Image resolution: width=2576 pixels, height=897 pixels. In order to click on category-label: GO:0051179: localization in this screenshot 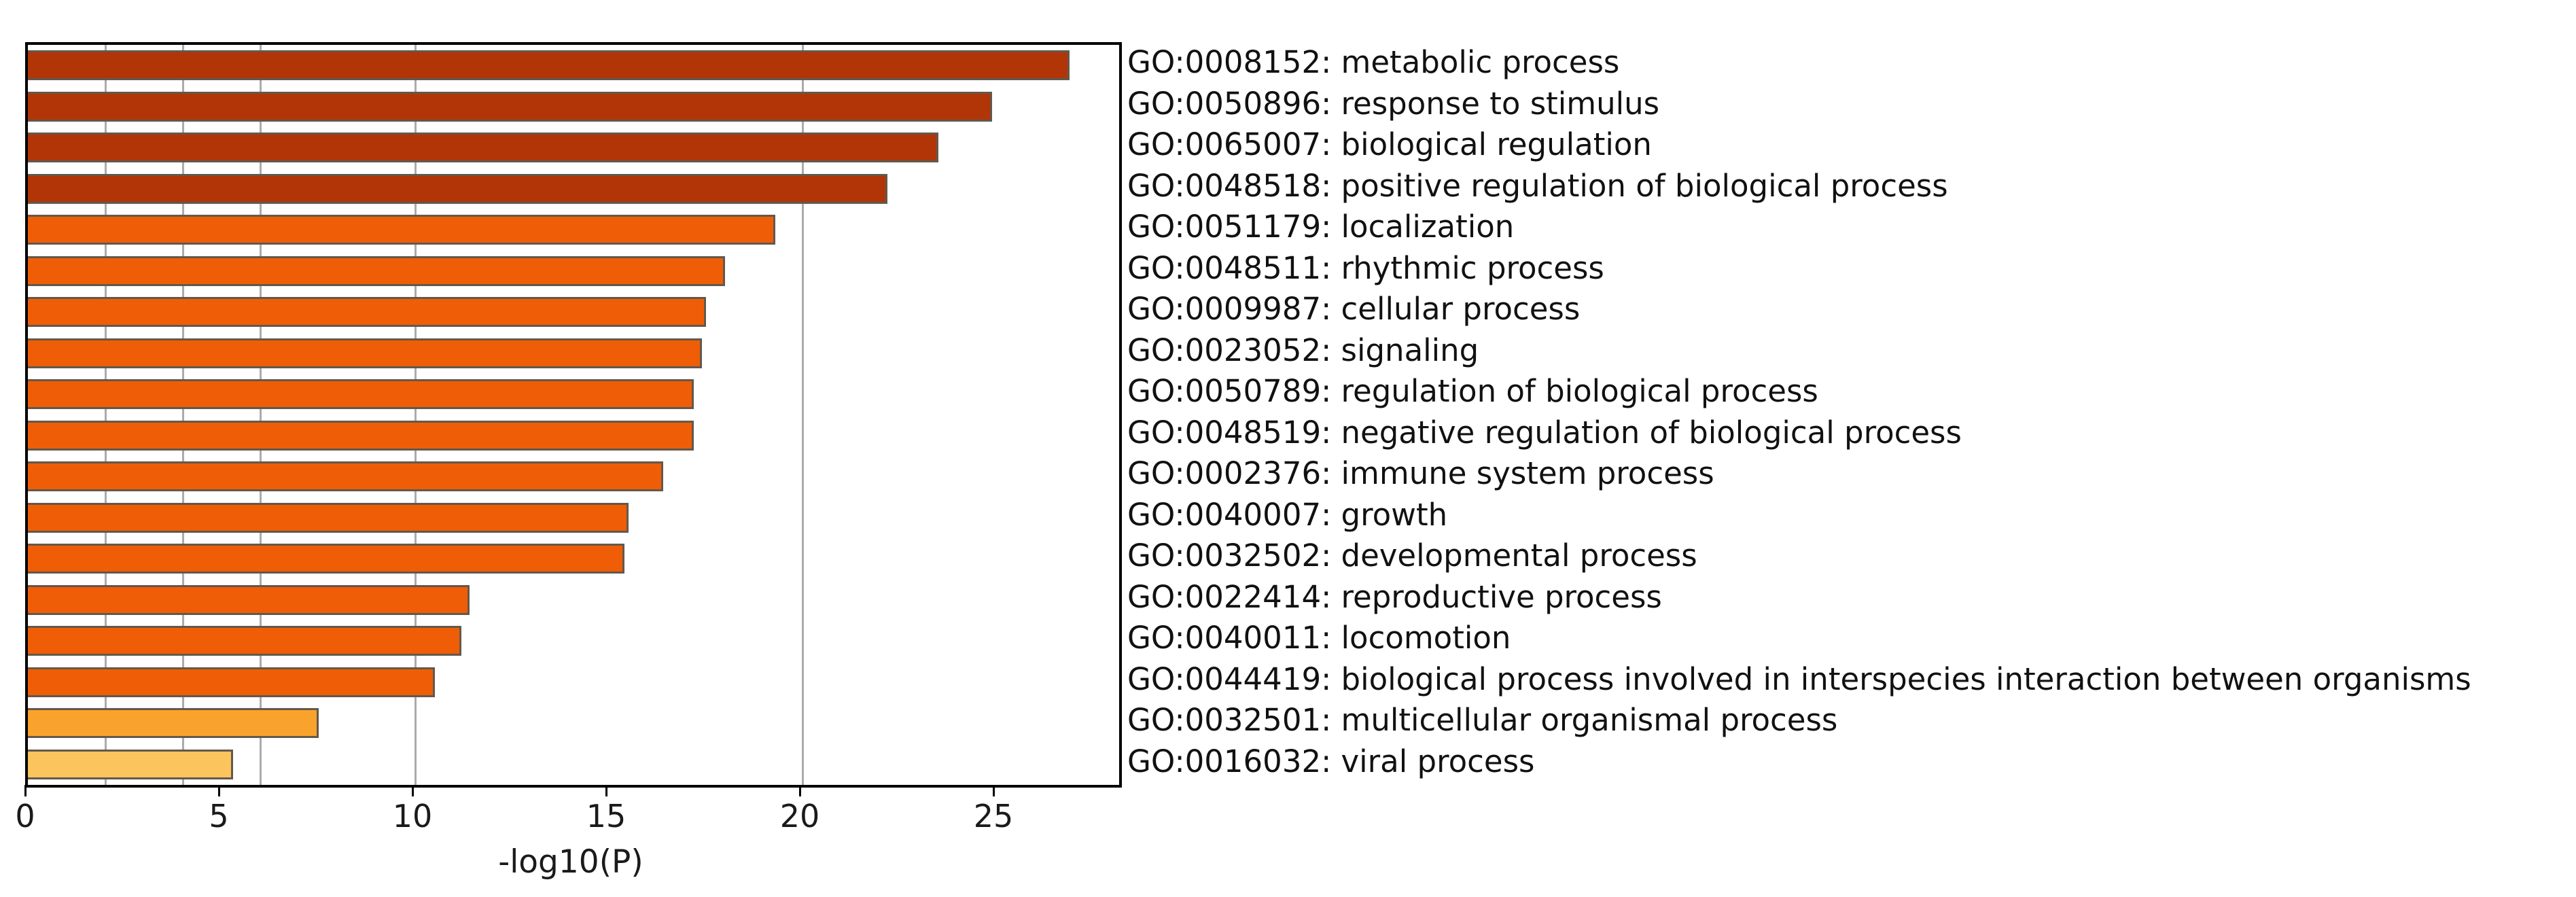, I will do `click(1321, 227)`.